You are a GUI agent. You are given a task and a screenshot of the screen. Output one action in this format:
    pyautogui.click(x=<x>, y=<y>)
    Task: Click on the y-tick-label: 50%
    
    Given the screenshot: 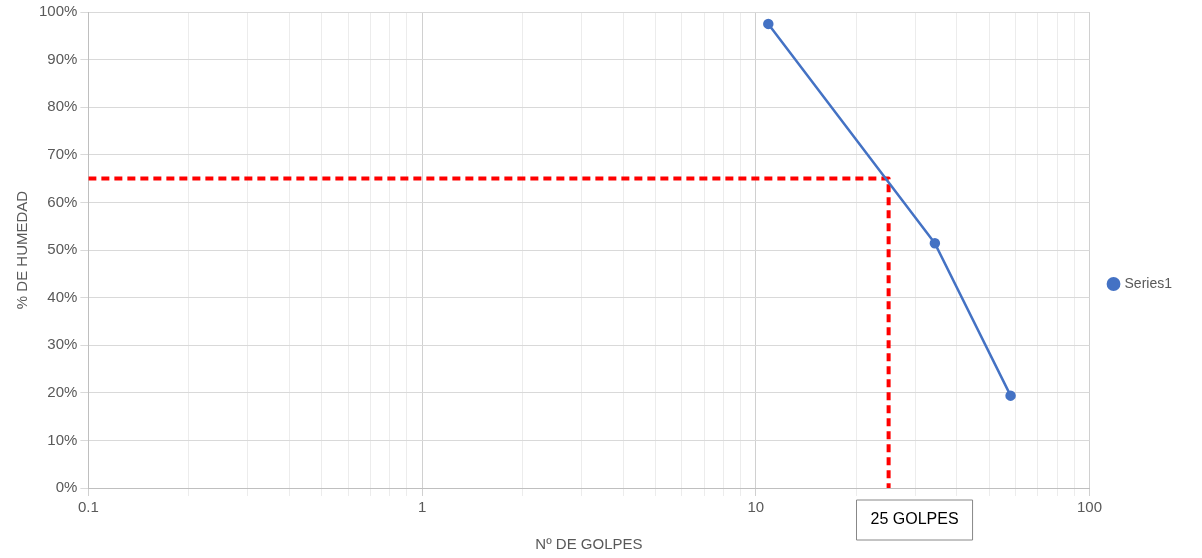 What is the action you would take?
    pyautogui.click(x=62, y=249)
    